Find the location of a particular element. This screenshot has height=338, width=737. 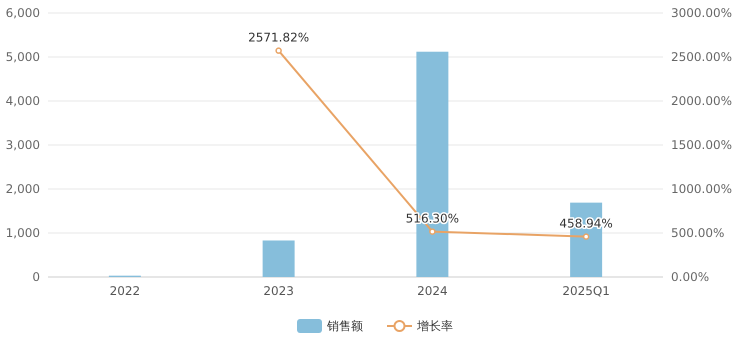

data-label: 2571.82% is located at coordinates (279, 37).